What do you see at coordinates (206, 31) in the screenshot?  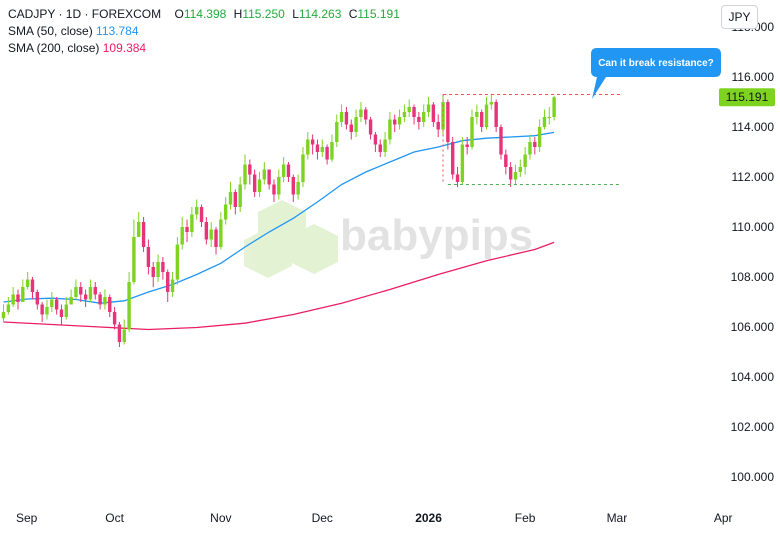 I see `sma50-row: SMA (50, close) 113.784` at bounding box center [206, 31].